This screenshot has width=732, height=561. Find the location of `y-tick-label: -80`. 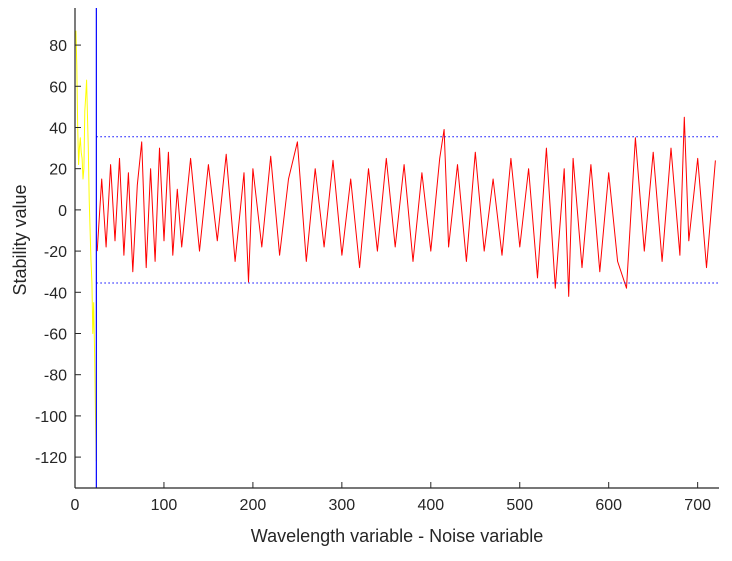

y-tick-label: -80 is located at coordinates (55, 376).